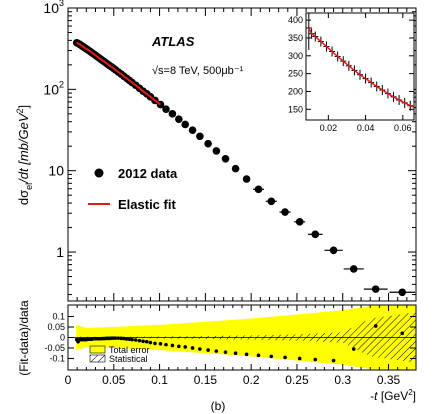  What do you see at coordinates (53, 88) in the screenshot?
I see `main-y-tick-label: 10²` at bounding box center [53, 88].